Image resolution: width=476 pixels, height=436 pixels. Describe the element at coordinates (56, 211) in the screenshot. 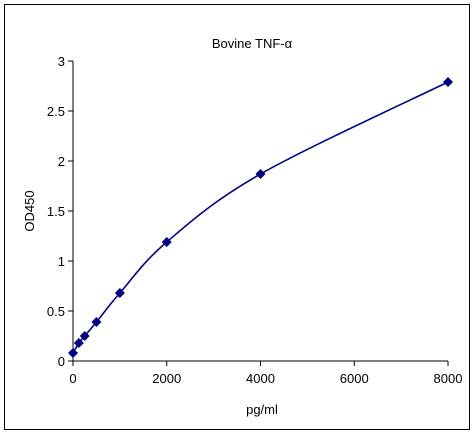

I see `y-tick-label: 1.5` at that location.